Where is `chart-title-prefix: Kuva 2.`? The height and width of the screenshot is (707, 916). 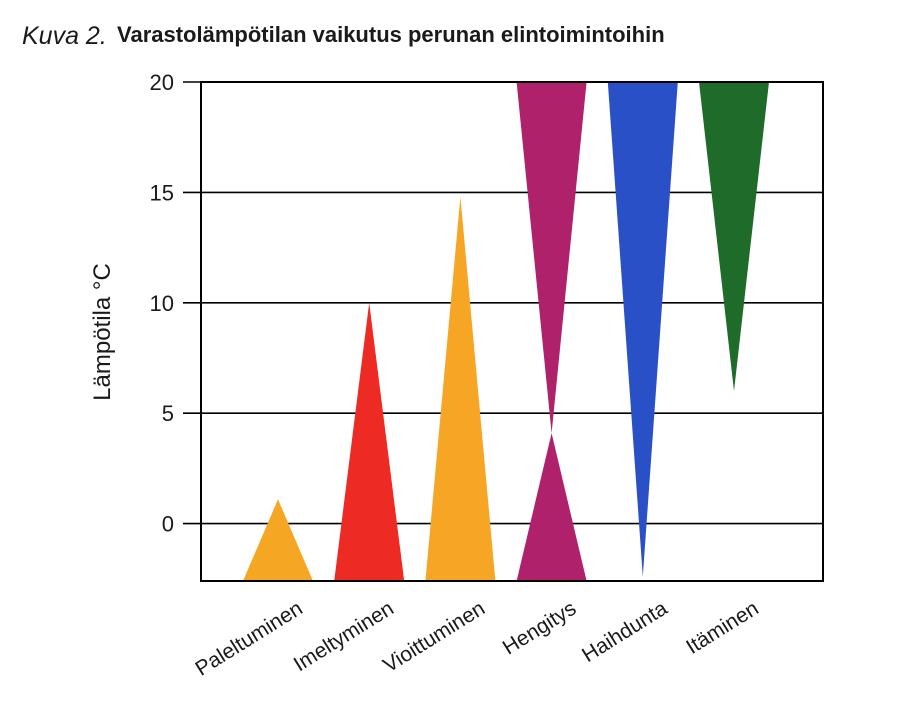
chart-title-prefix: Kuva 2. is located at coordinates (64, 36).